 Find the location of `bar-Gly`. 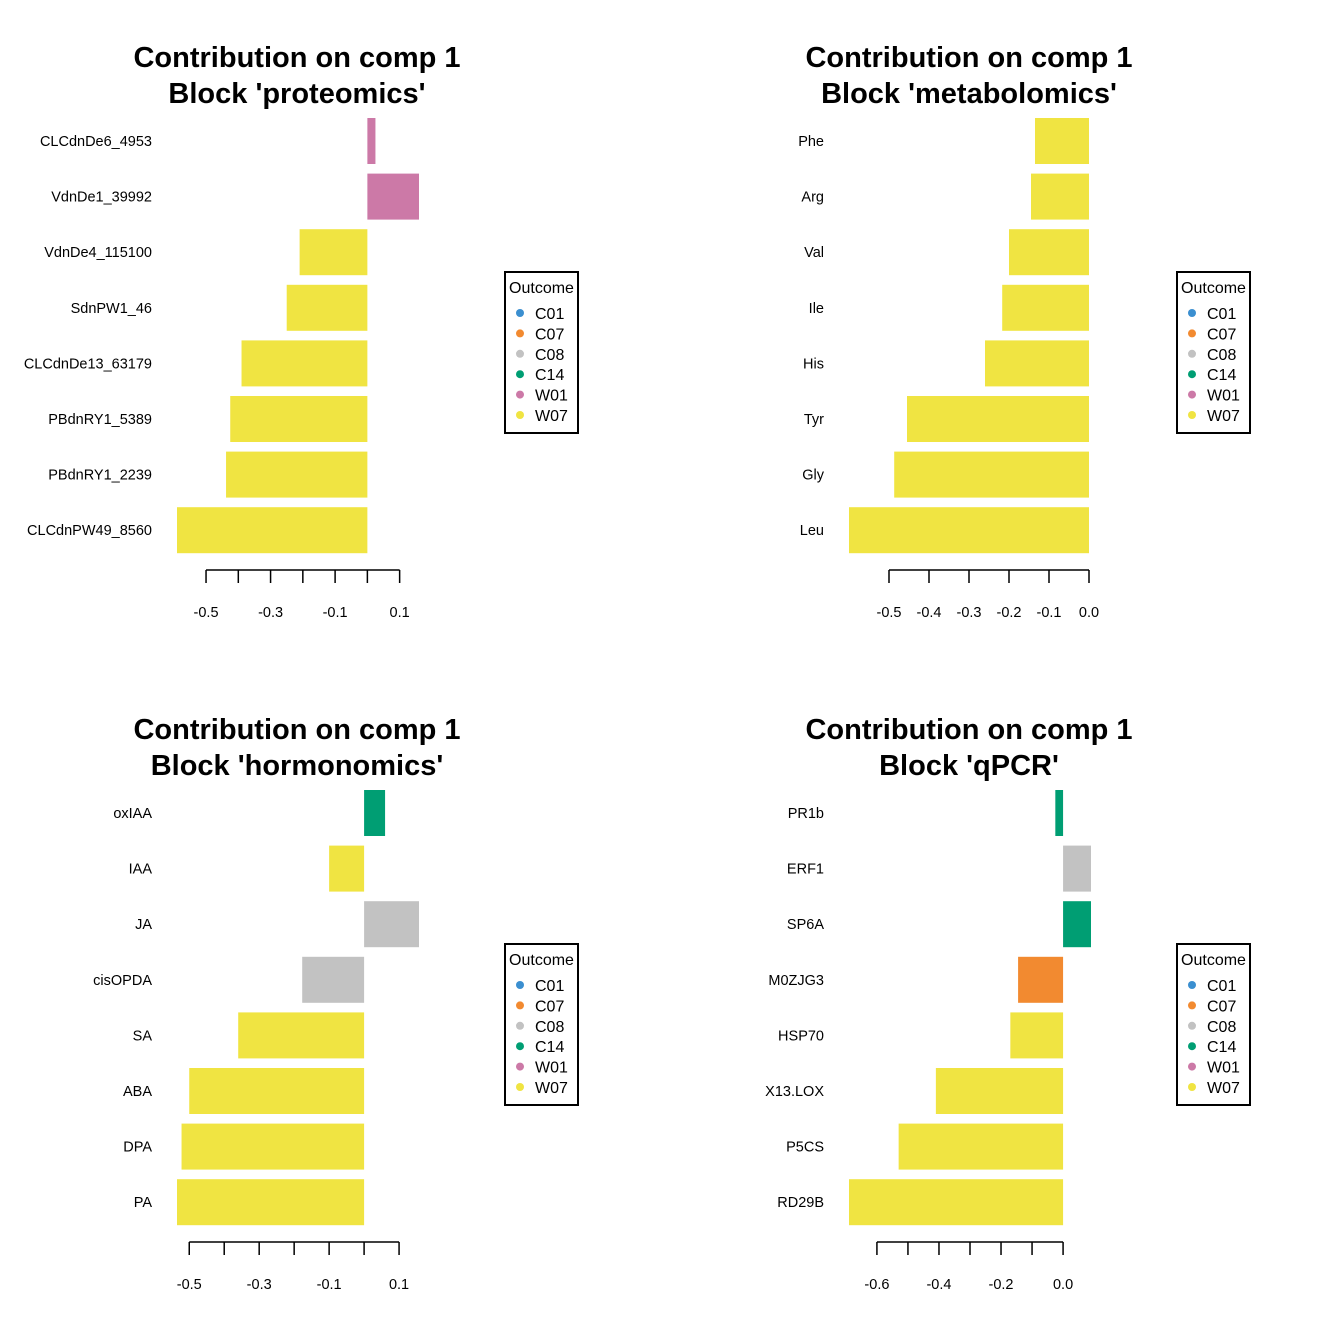

bar-Gly is located at coordinates (991, 474).